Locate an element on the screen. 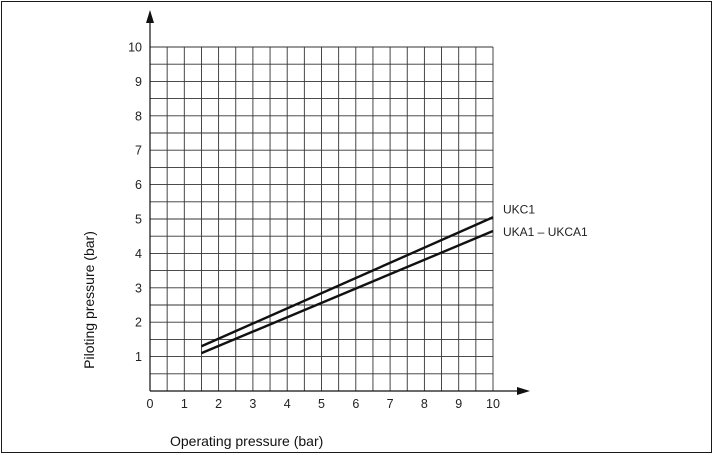 The image size is (715, 455). series-lines is located at coordinates (347, 285).